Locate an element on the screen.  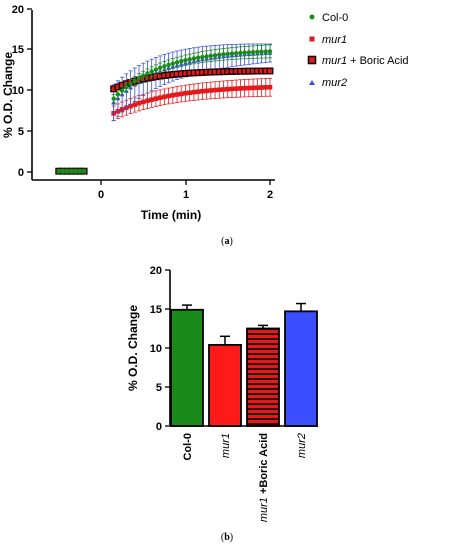
panel-a-x-axis-title: Time (min) is located at coordinates (171, 215).